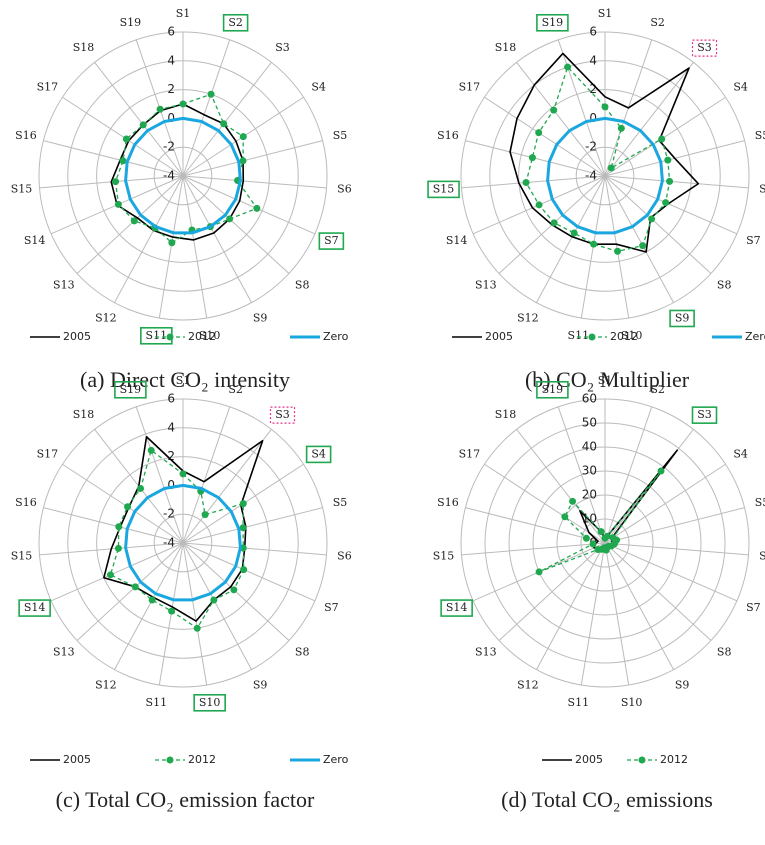  I want to click on r-tick-label: -2, so click(591, 147).